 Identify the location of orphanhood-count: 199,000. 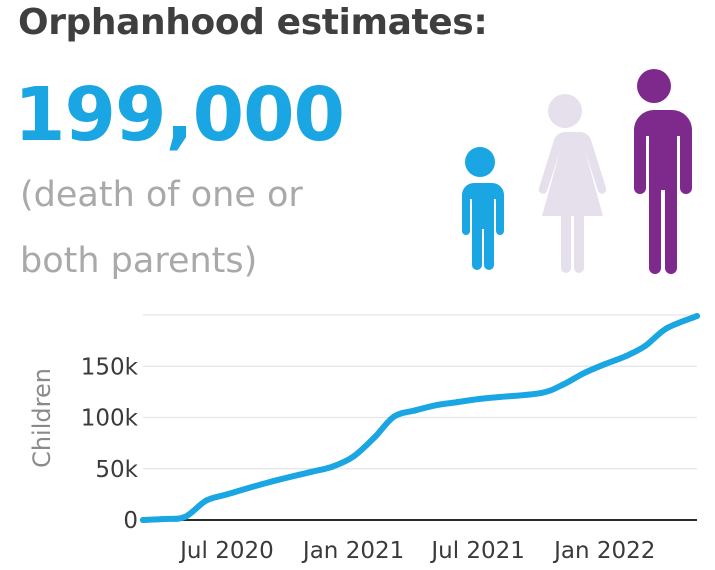
(179, 115).